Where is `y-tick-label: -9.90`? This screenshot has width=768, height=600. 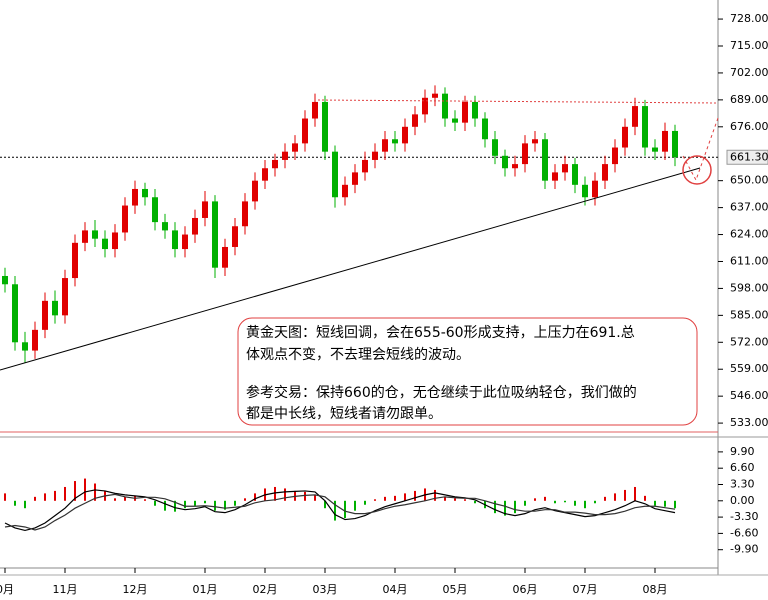
y-tick-label: -9.90 is located at coordinates (744, 549).